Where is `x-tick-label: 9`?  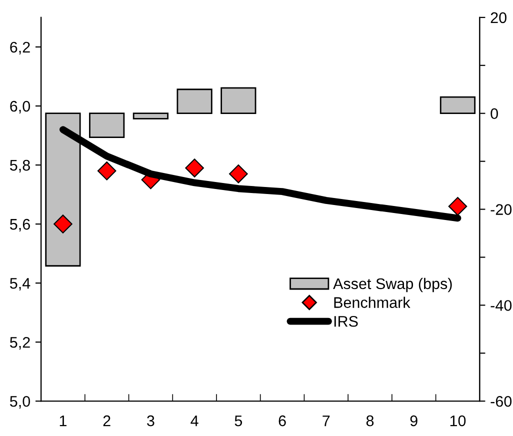
x-tick-label: 9 is located at coordinates (414, 420).